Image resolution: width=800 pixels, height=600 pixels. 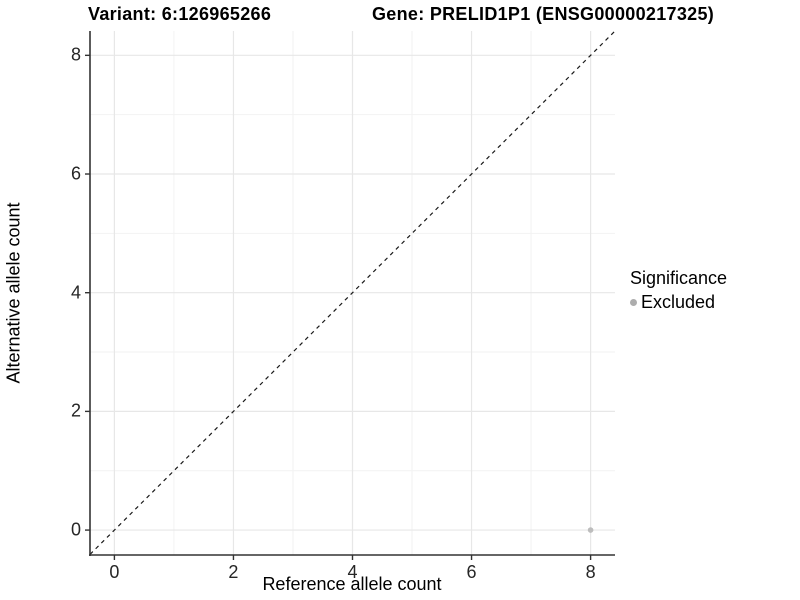 What do you see at coordinates (352, 572) in the screenshot?
I see `x-tick-label: 4` at bounding box center [352, 572].